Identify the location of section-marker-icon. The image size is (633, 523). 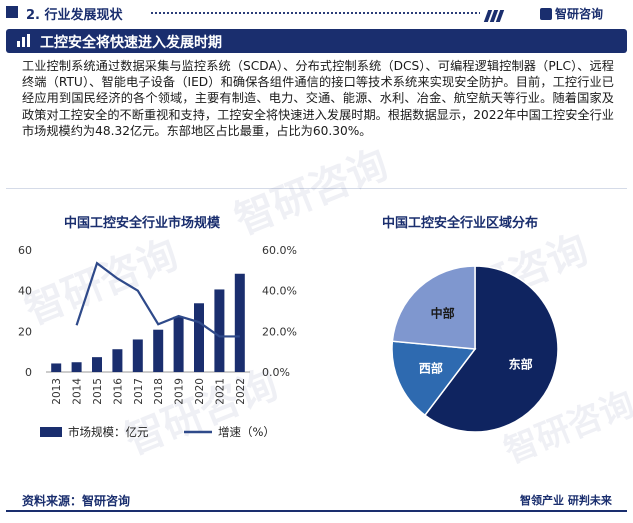
(12, 12).